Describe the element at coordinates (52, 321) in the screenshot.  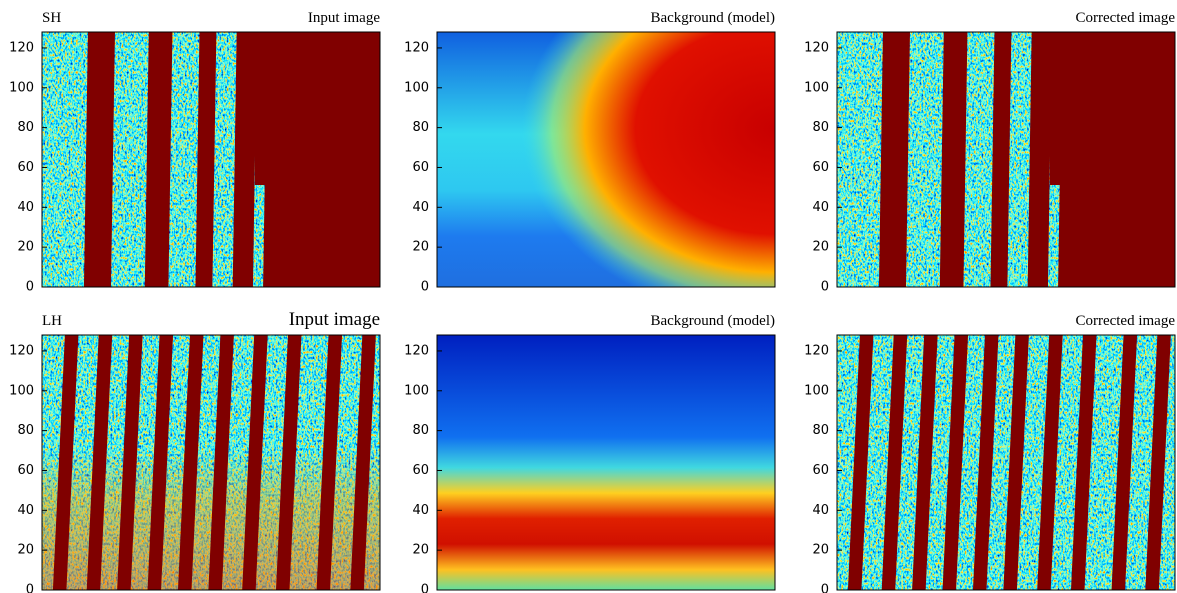
I see `panel-label: LH` at that location.